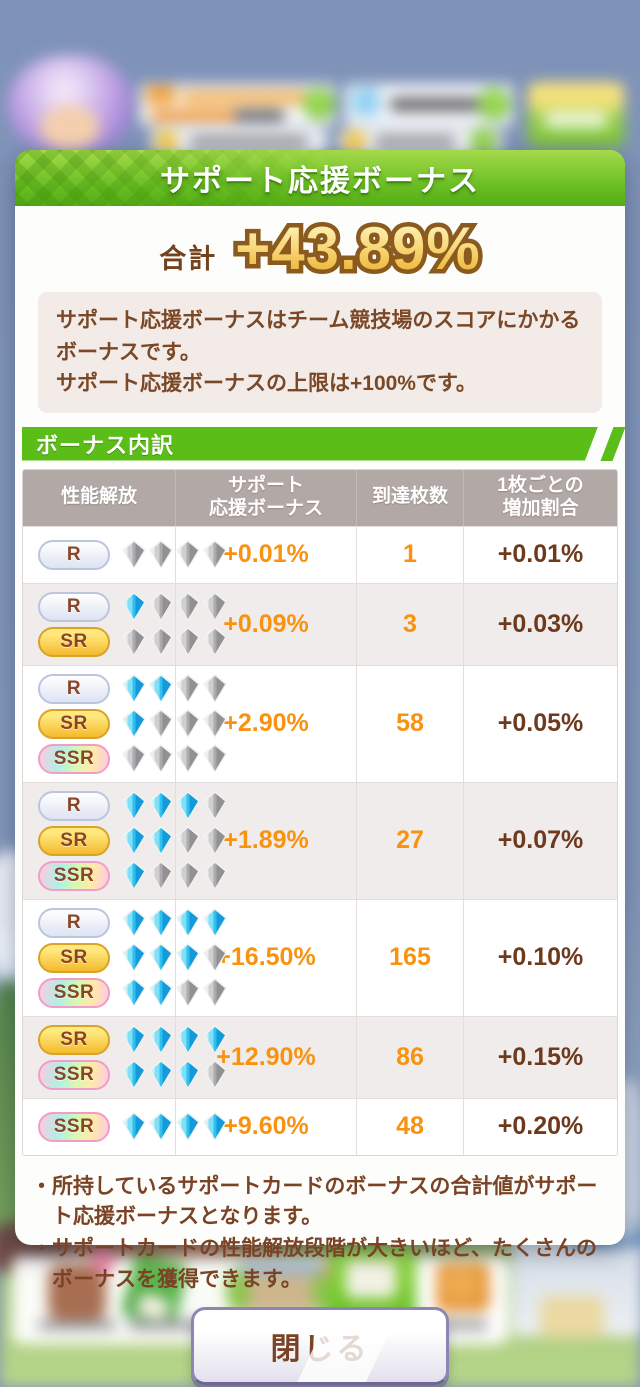 This screenshot has height=1387, width=640. What do you see at coordinates (125, 1057) in the screenshot?
I see `performance-unlock-cell: SR SSR` at bounding box center [125, 1057].